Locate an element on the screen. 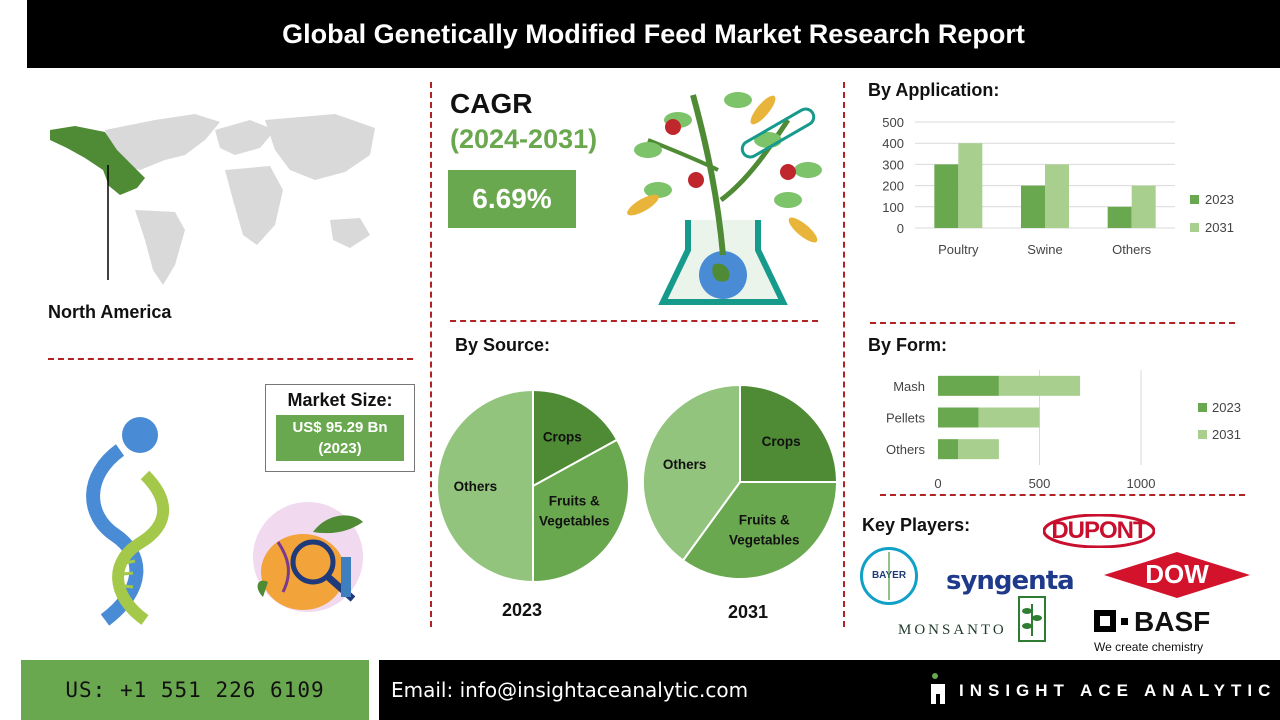 The height and width of the screenshot is (720, 1280). map-asia is located at coordinates (320, 147).